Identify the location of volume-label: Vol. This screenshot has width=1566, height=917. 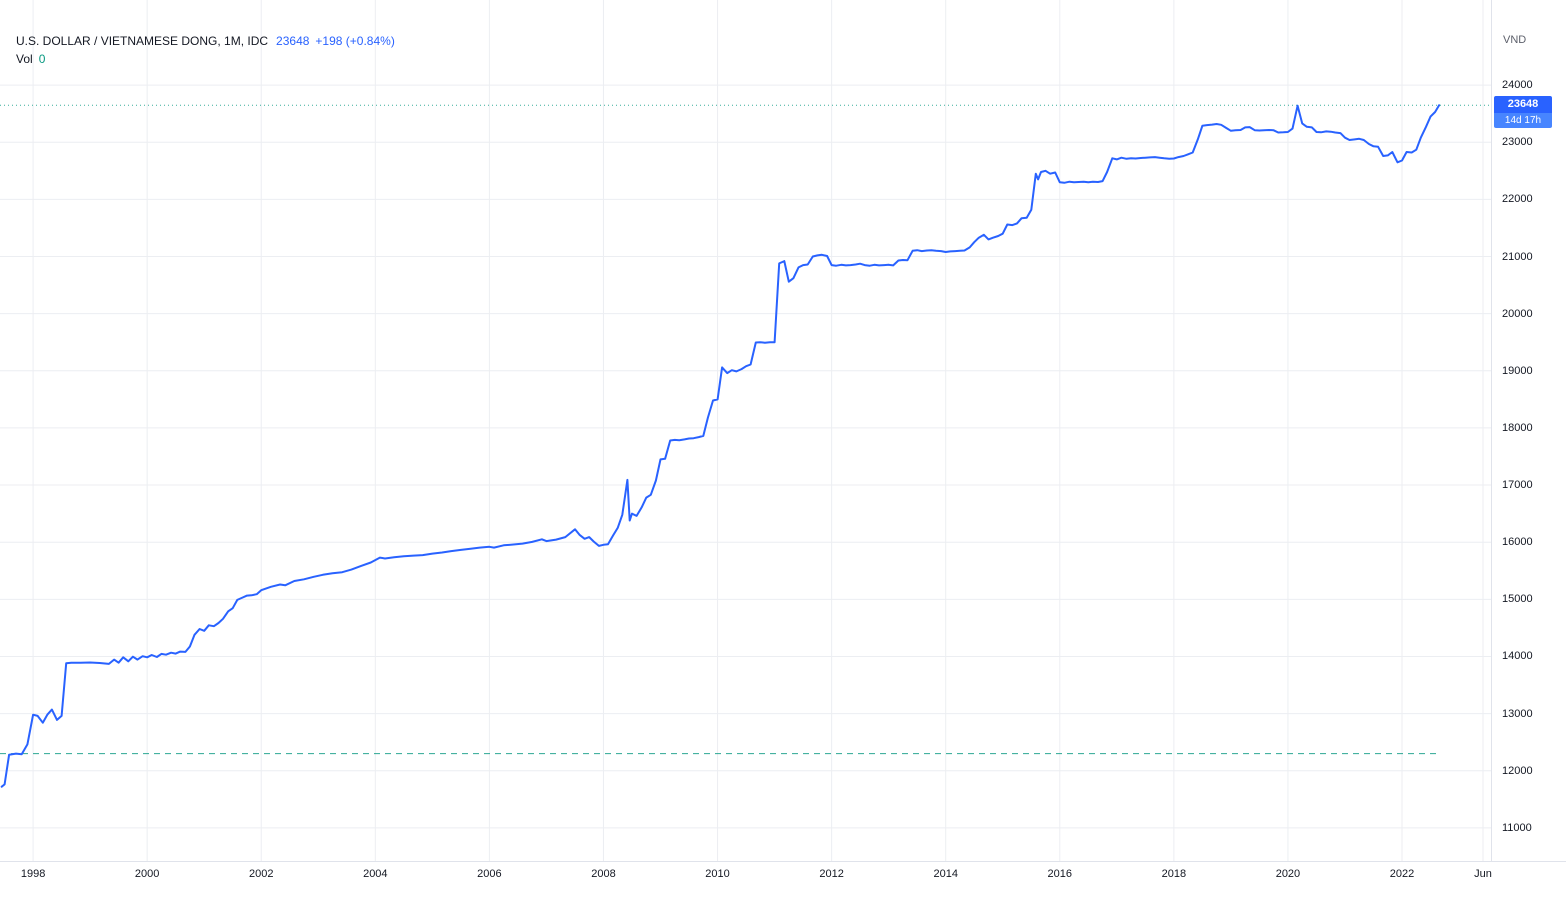
(24, 59).